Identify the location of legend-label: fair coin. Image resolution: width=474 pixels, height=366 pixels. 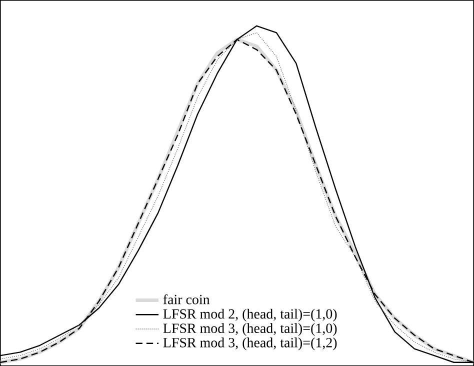
(186, 299).